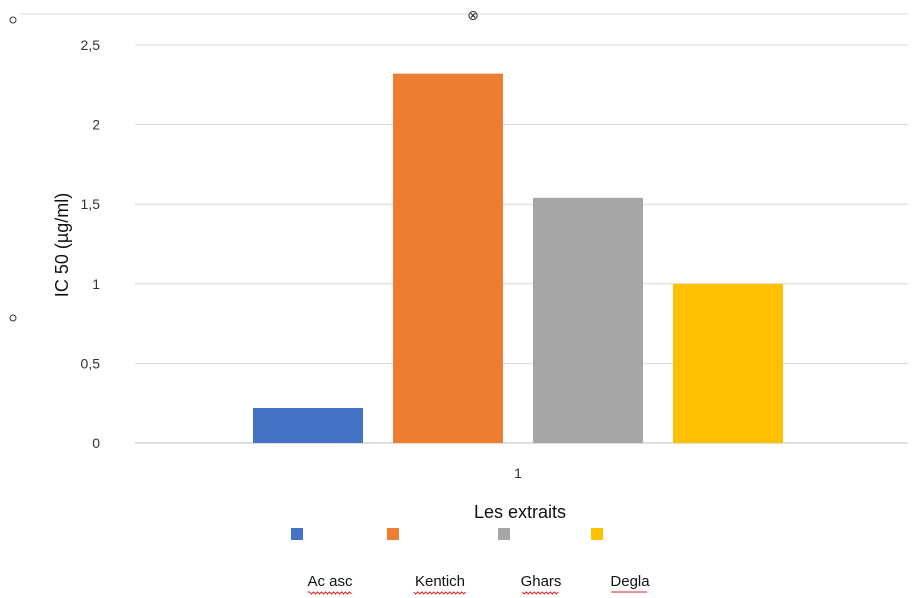 This screenshot has width=922, height=598. Describe the element at coordinates (588, 320) in the screenshot. I see `bar-ghars` at that location.